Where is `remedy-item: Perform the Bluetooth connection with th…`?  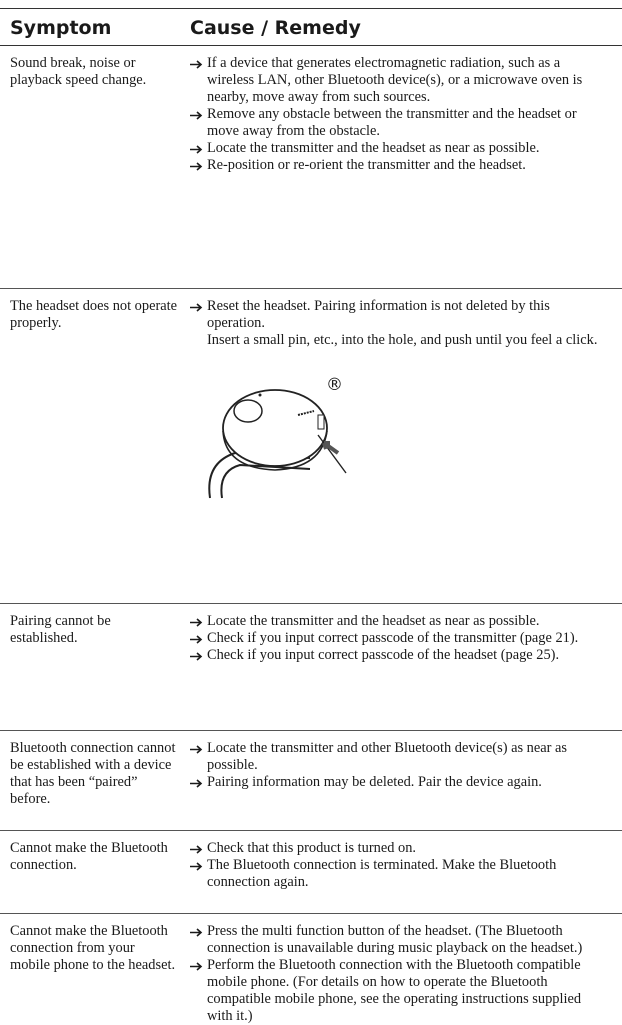
remedy-item: Perform the Bluetooth connection with th… is located at coordinates (400, 991).